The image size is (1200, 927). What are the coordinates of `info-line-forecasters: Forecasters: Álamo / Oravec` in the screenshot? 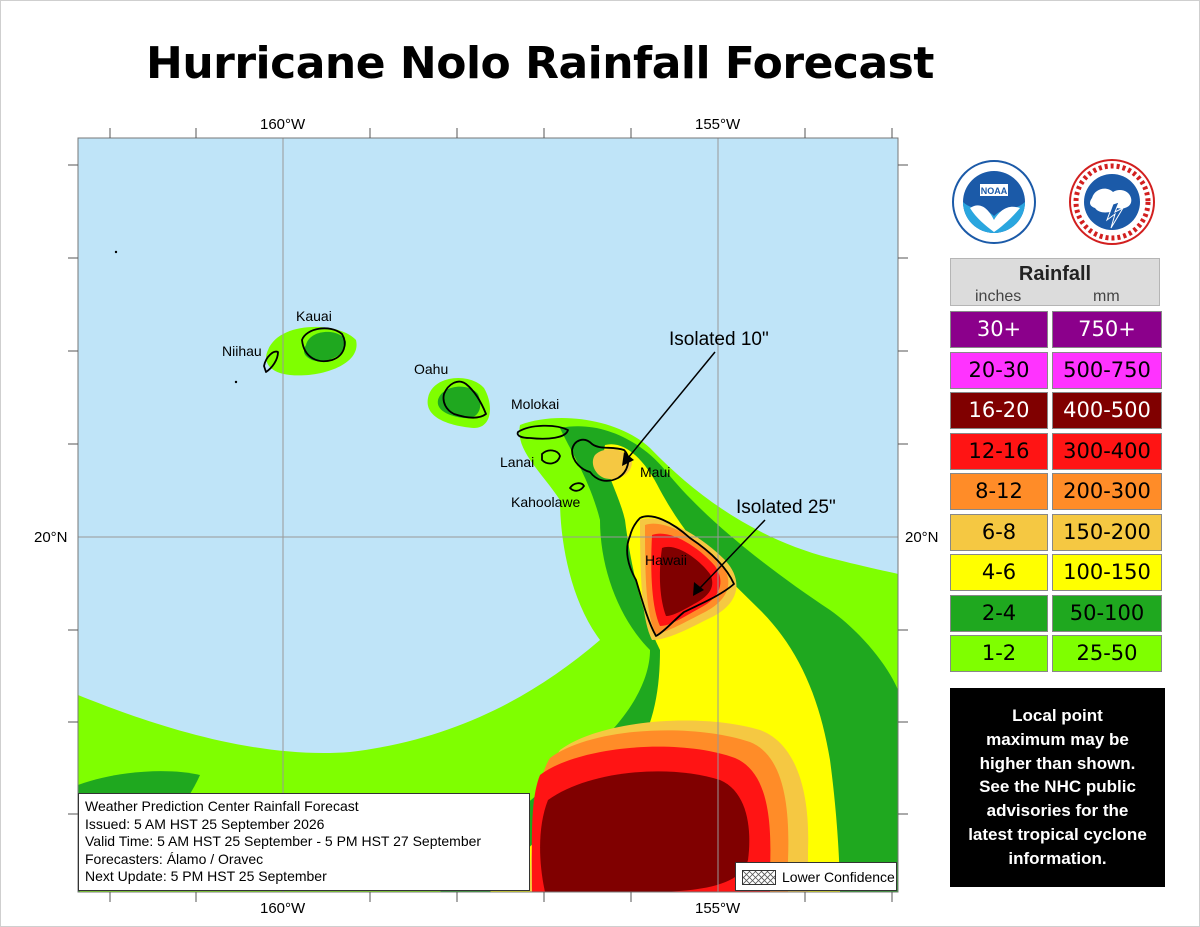 It's located at (174, 858).